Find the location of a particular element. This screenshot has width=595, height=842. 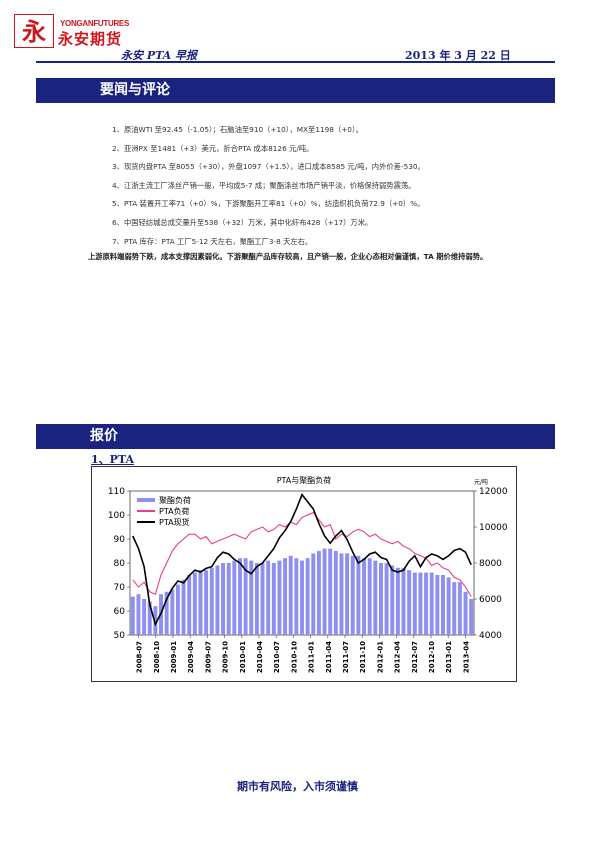

x-tick-label: 2010-01 is located at coordinates (243, 657).